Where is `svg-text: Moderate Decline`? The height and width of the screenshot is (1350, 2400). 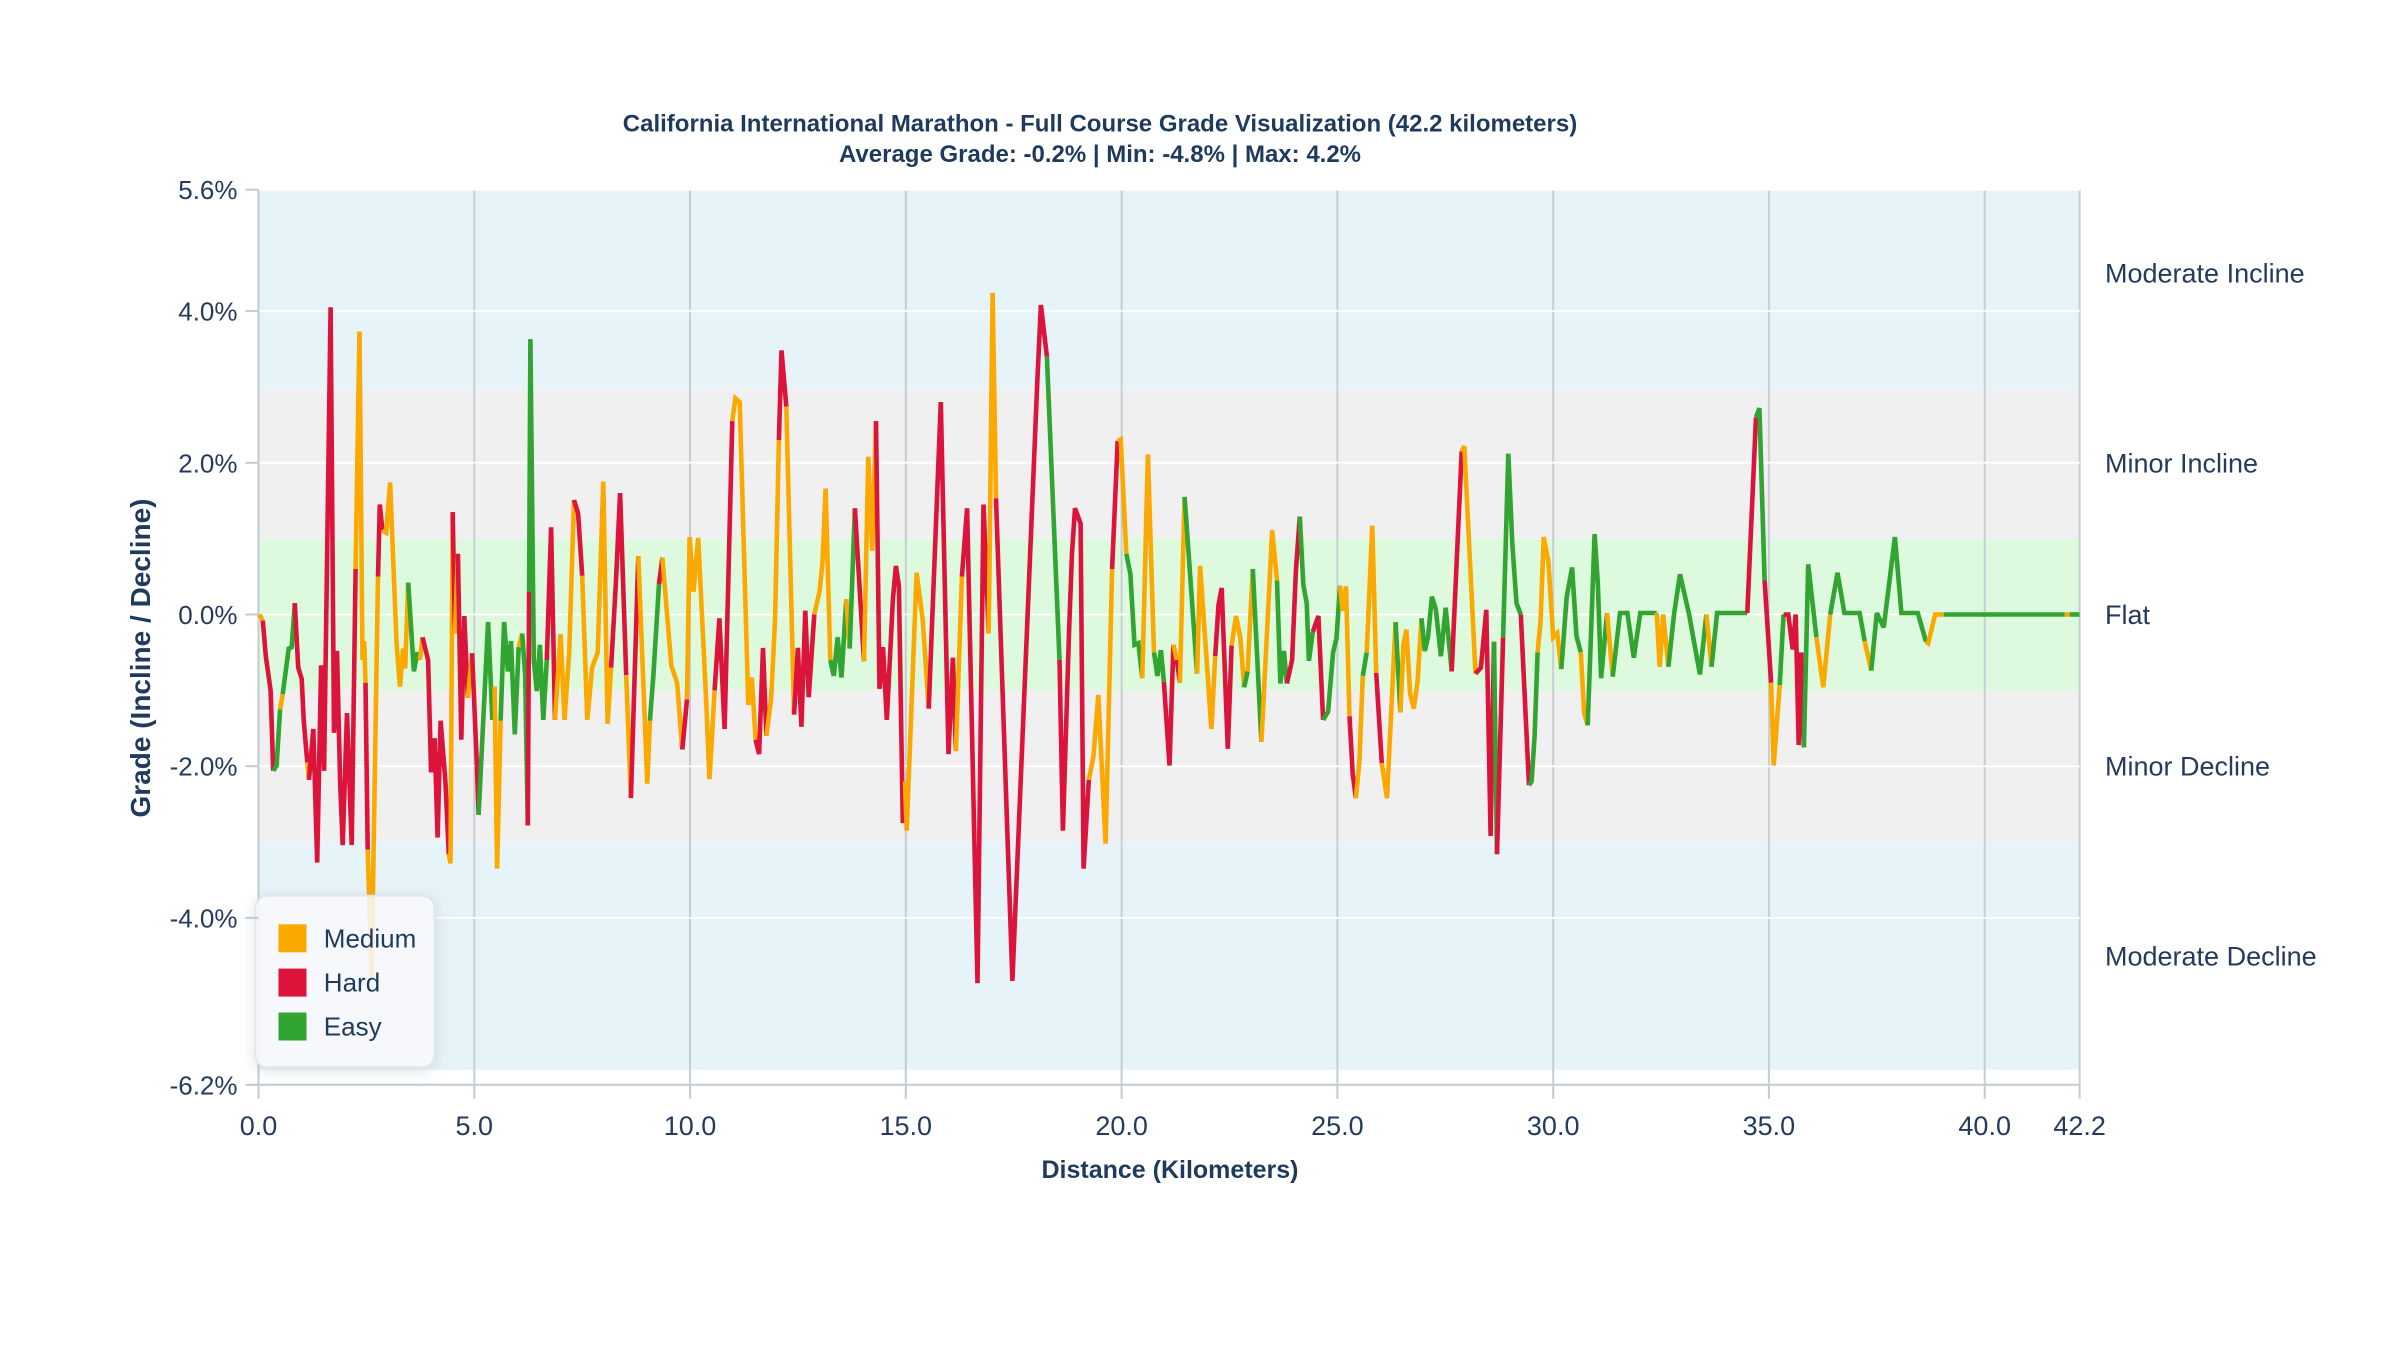
svg-text: Moderate Decline is located at coordinates (2211, 956).